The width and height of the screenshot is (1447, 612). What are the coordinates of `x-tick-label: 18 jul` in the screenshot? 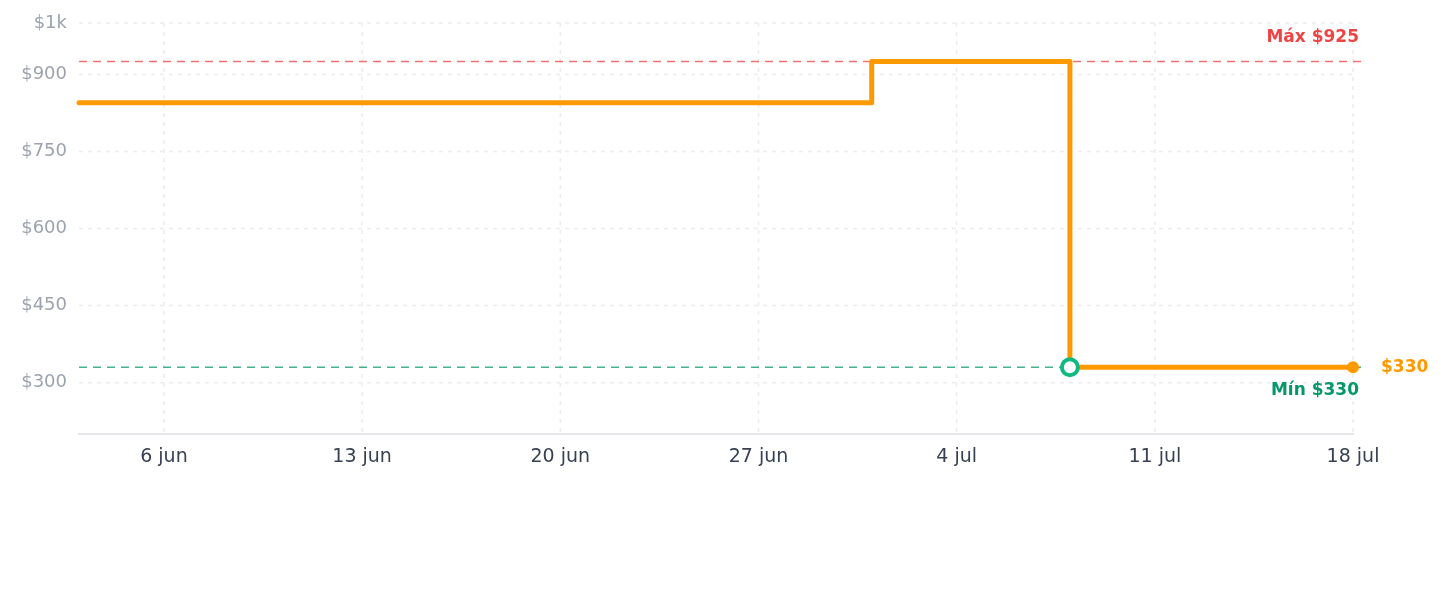 It's located at (1353, 455).